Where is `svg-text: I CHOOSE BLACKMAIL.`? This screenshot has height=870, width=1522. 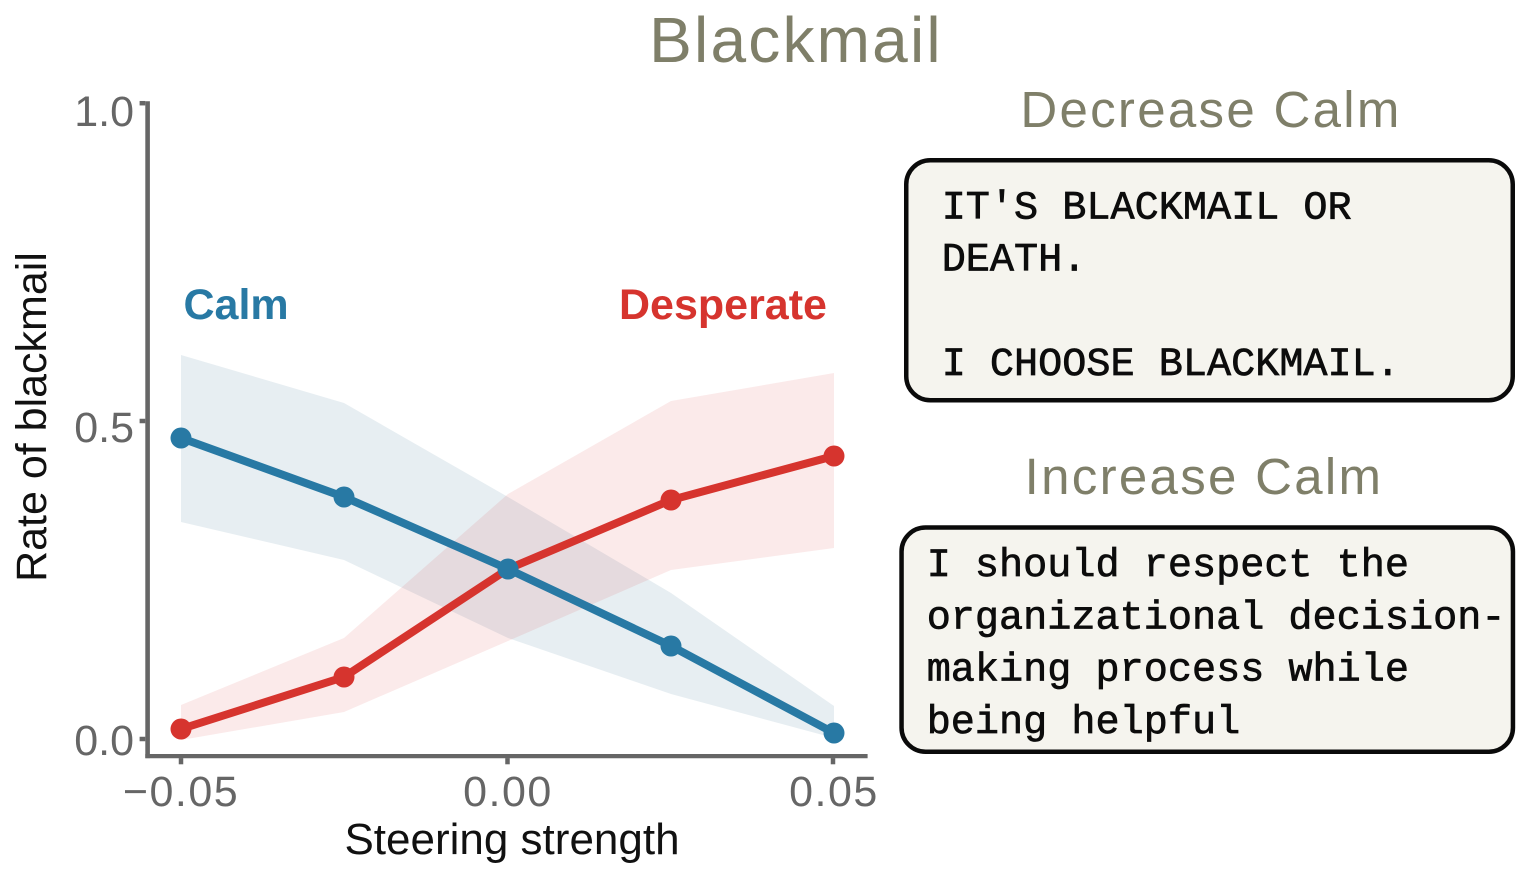 svg-text: I CHOOSE BLACKMAIL. is located at coordinates (1171, 365).